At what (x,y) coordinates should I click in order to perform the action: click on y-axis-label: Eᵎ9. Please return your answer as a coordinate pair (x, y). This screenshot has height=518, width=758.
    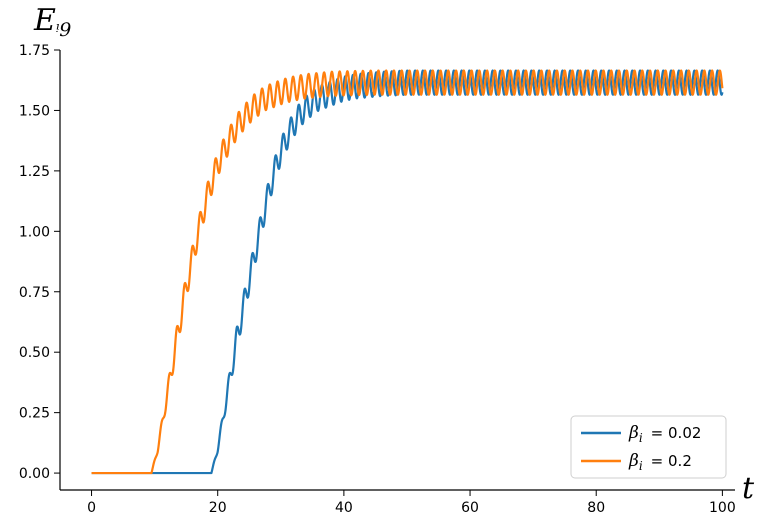
    Looking at the image, I should click on (52, 22).